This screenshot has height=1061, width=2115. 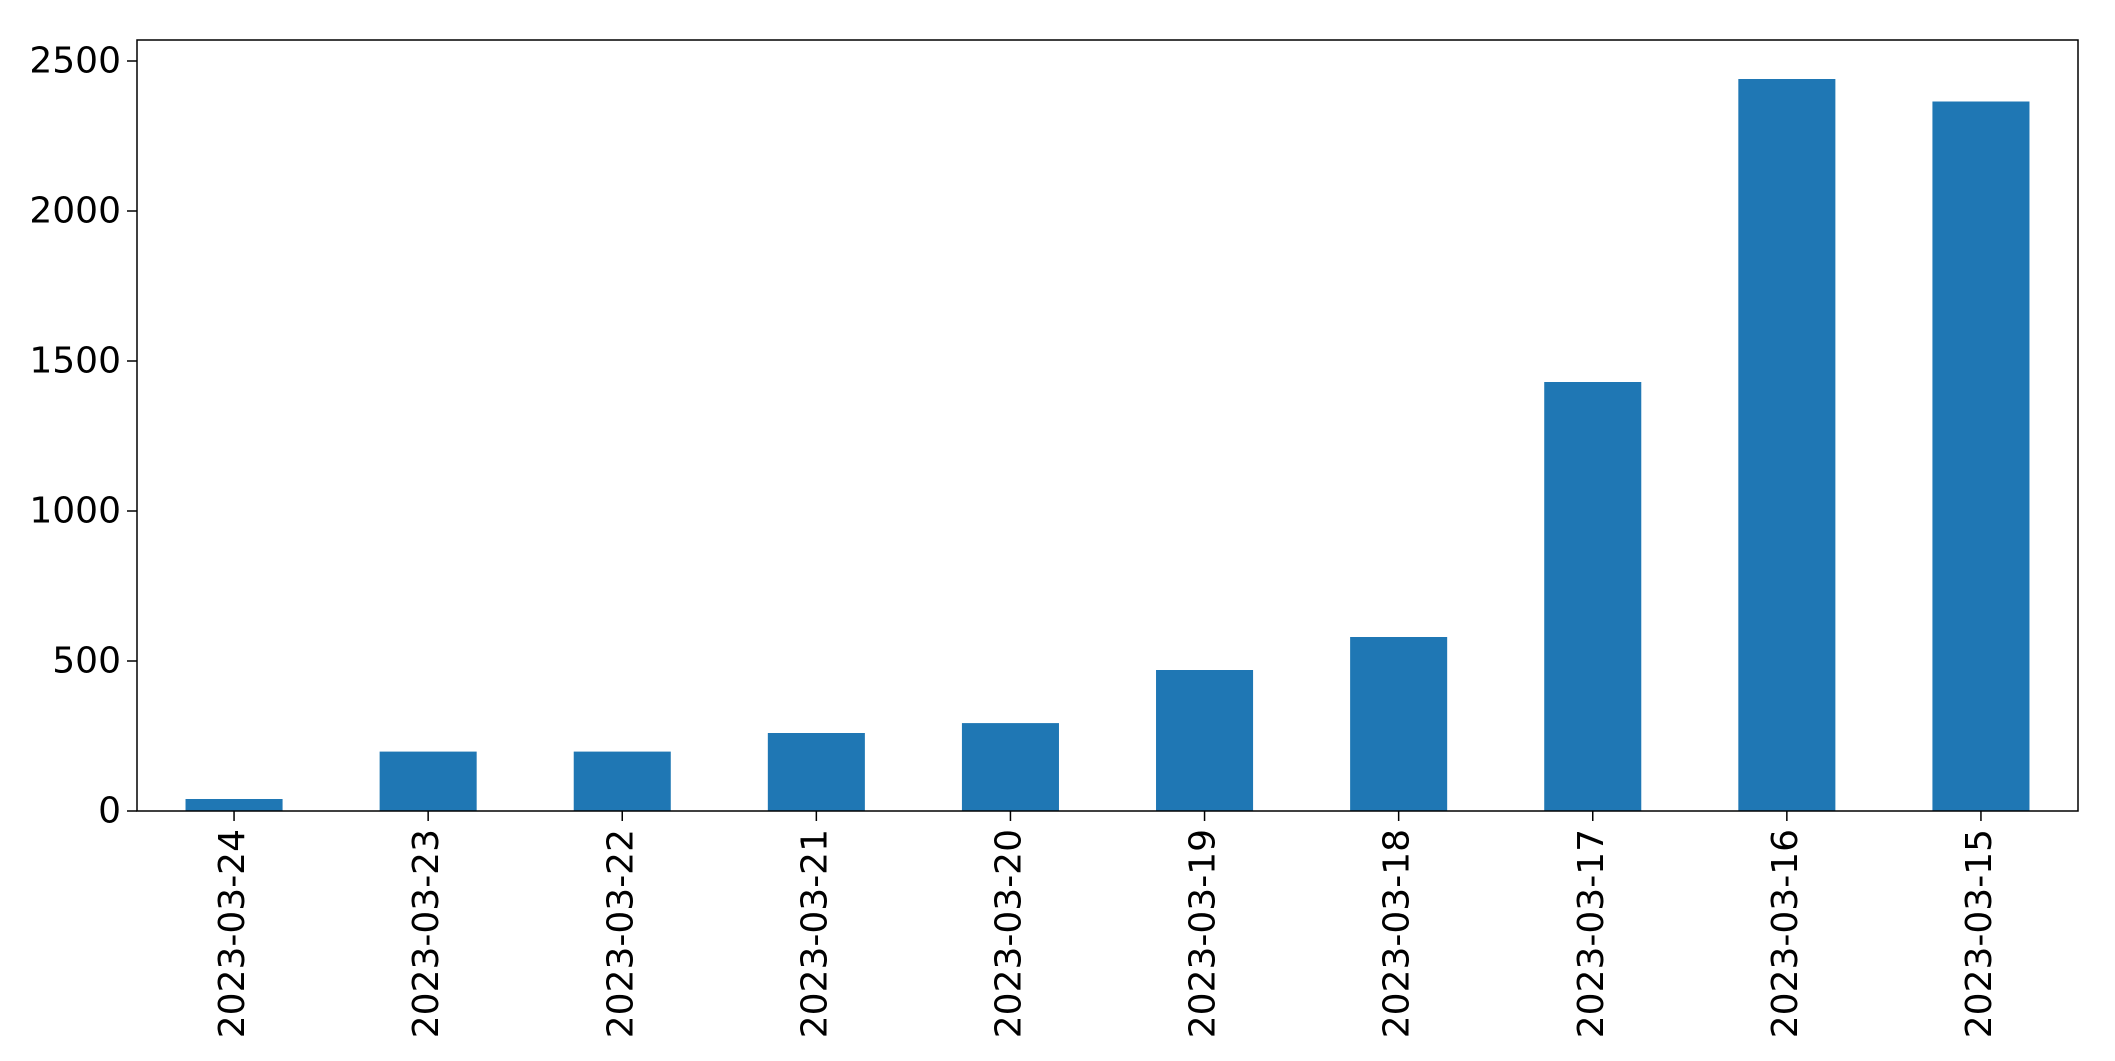 What do you see at coordinates (814, 933) in the screenshot?
I see `x-tick-label: 2023-03-21` at bounding box center [814, 933].